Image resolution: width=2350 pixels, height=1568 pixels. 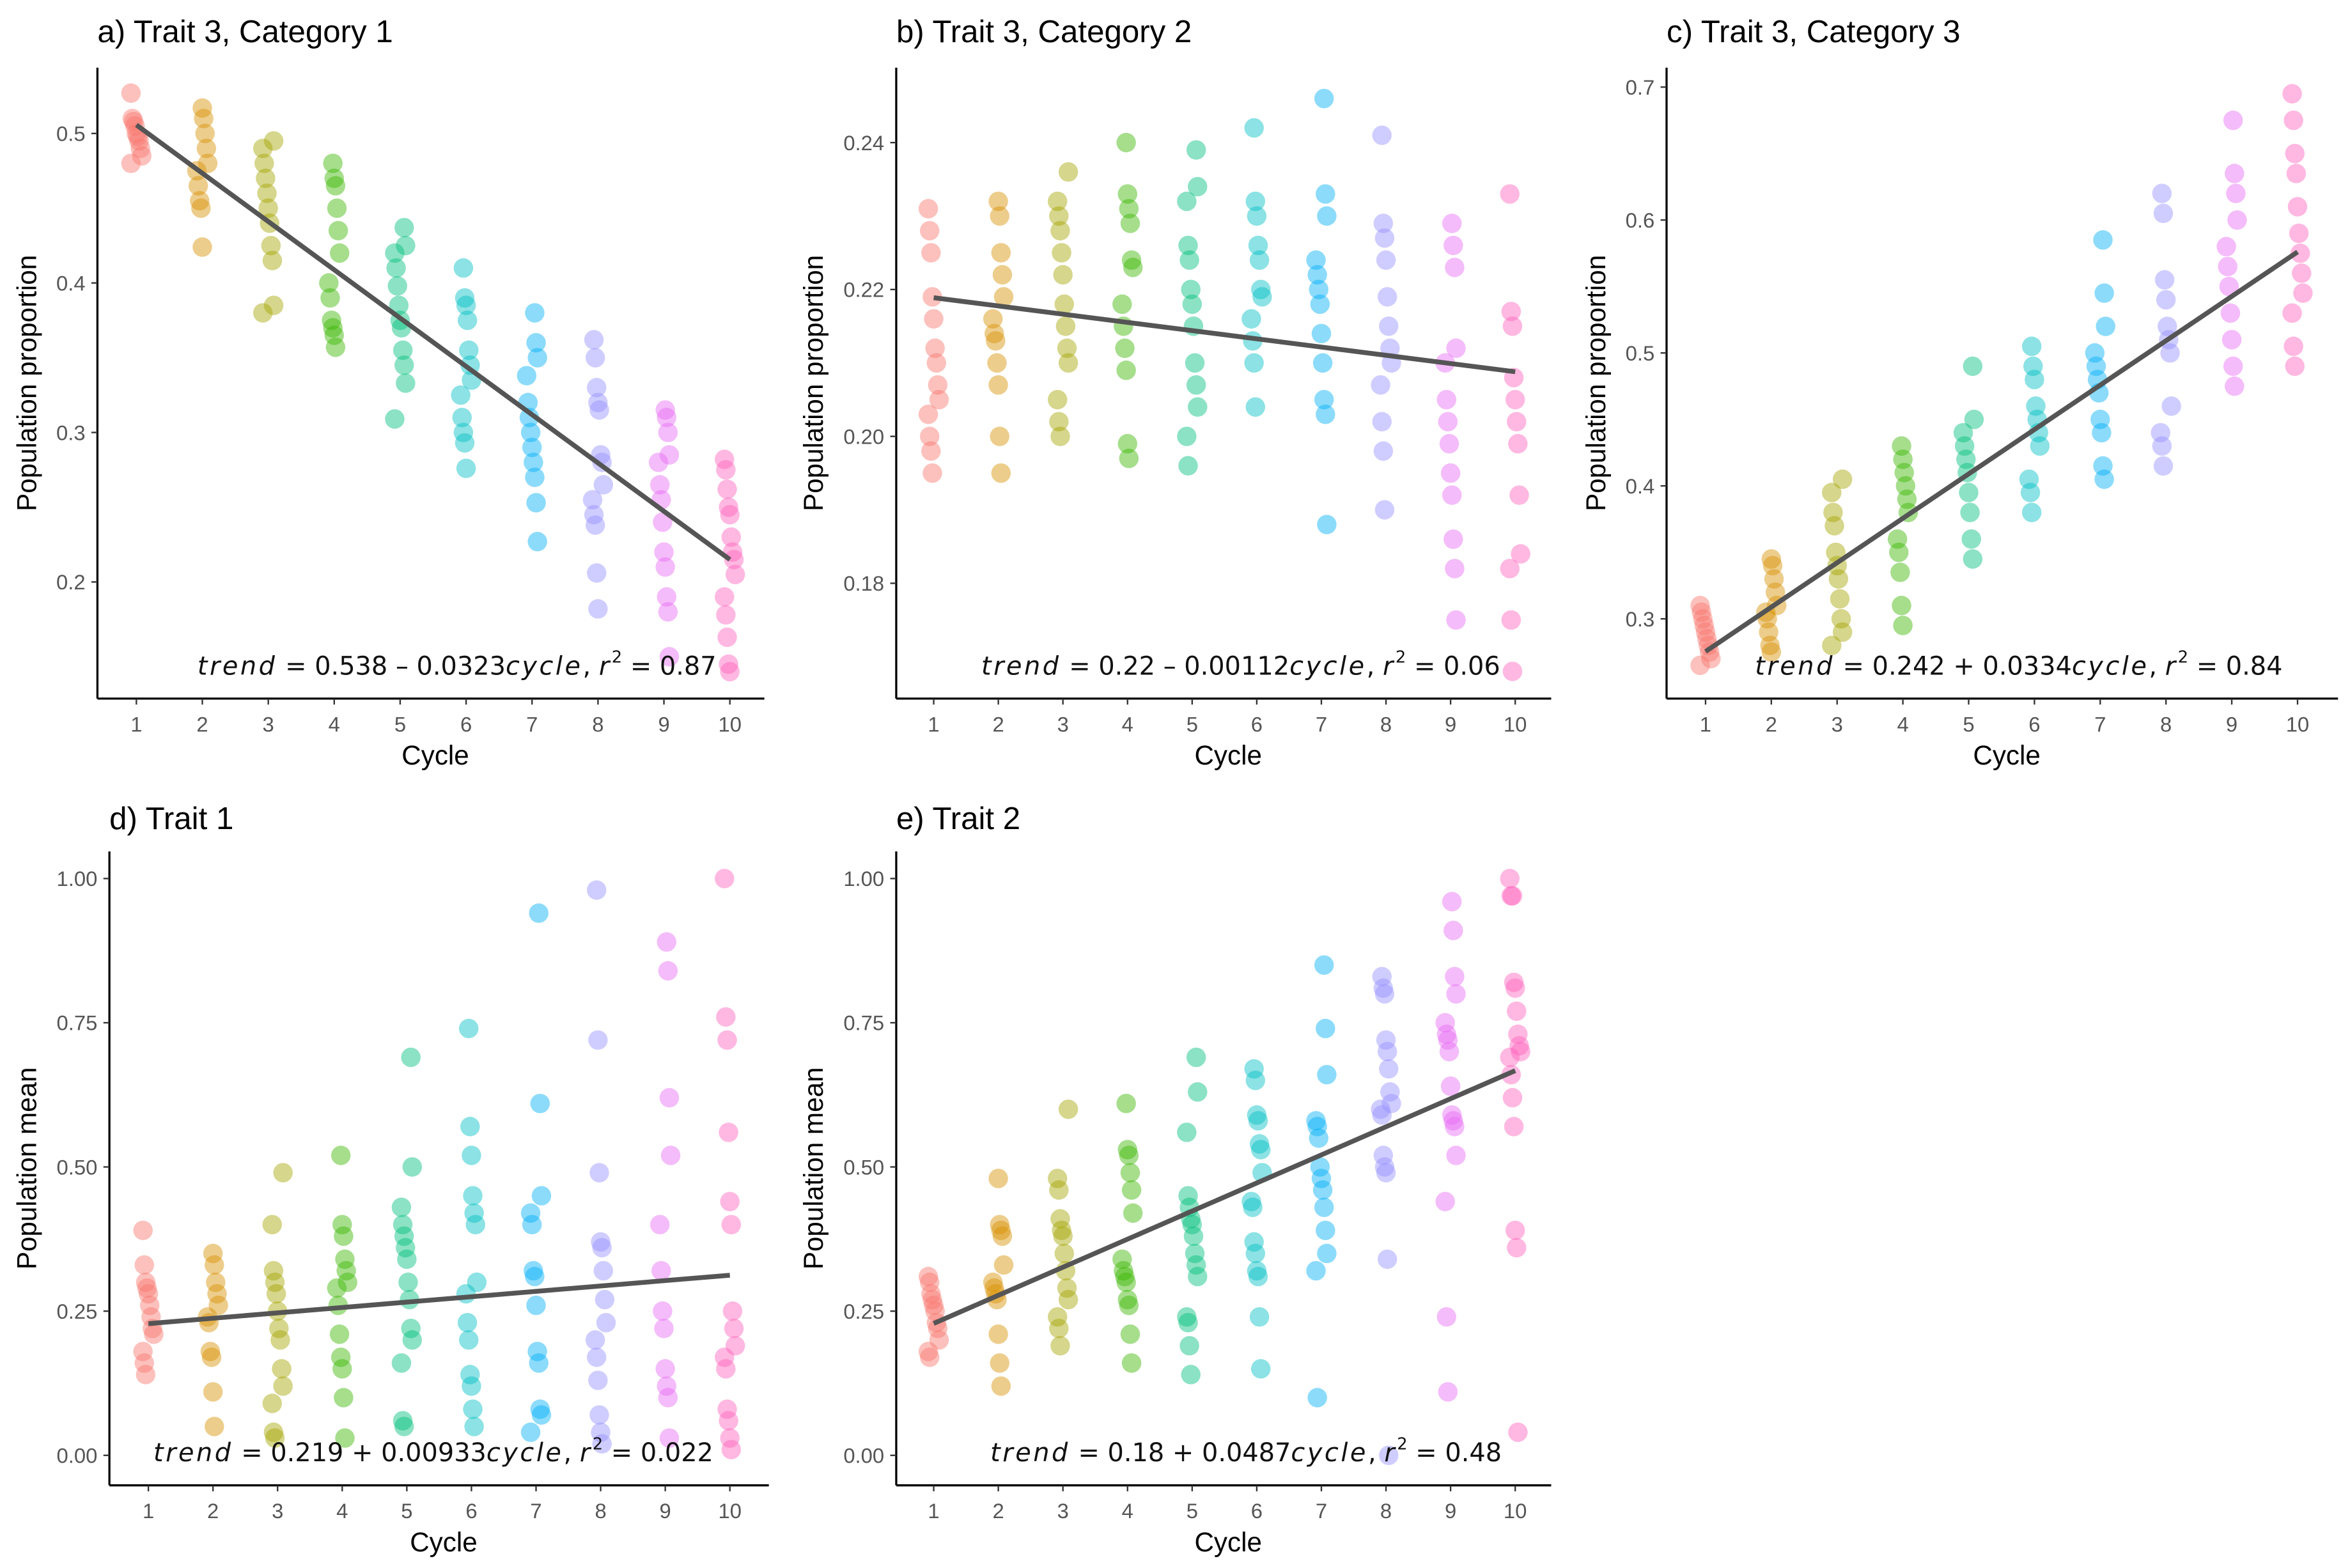 I want to click on y-tick-label: 0.5, so click(x=71, y=134).